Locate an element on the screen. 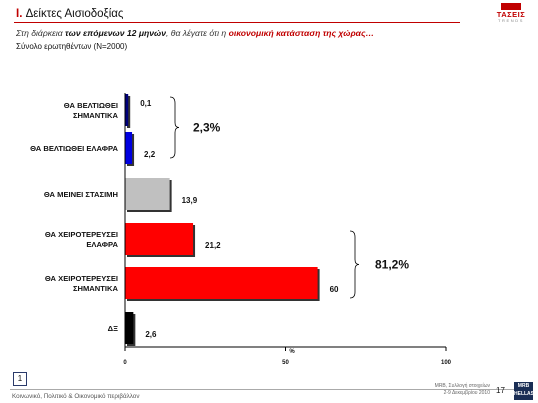 This screenshot has height=403, width=538. page-title: I. Δείκτες Αισιοδοξίας is located at coordinates (69, 14).